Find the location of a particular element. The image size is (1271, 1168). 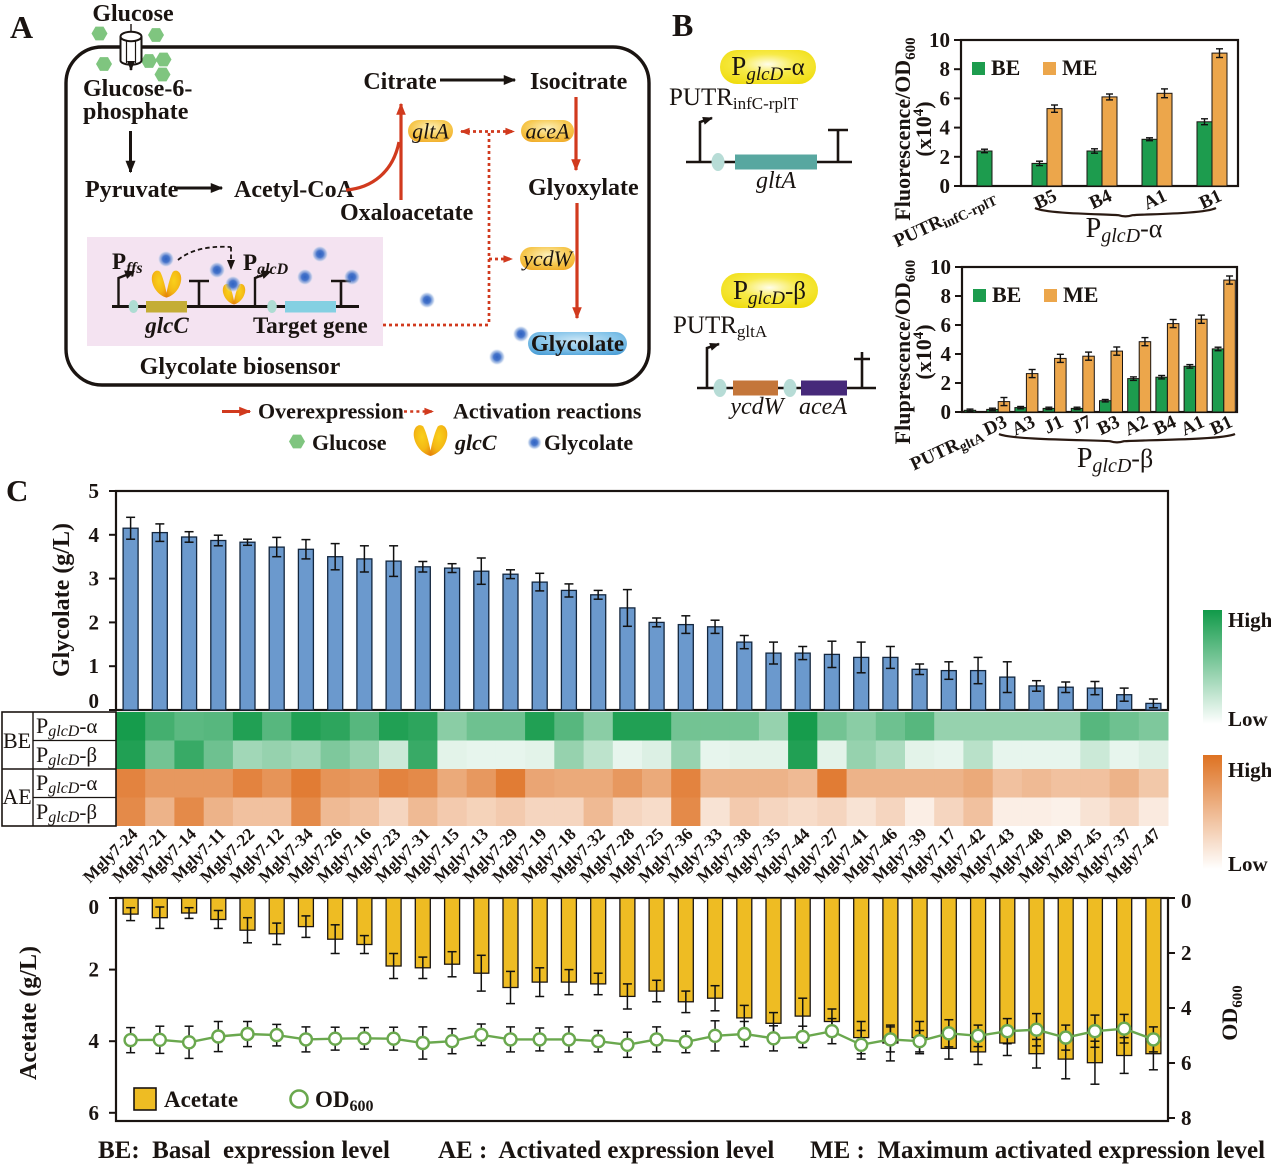

svg-text: Overexpression is located at coordinates (331, 411).